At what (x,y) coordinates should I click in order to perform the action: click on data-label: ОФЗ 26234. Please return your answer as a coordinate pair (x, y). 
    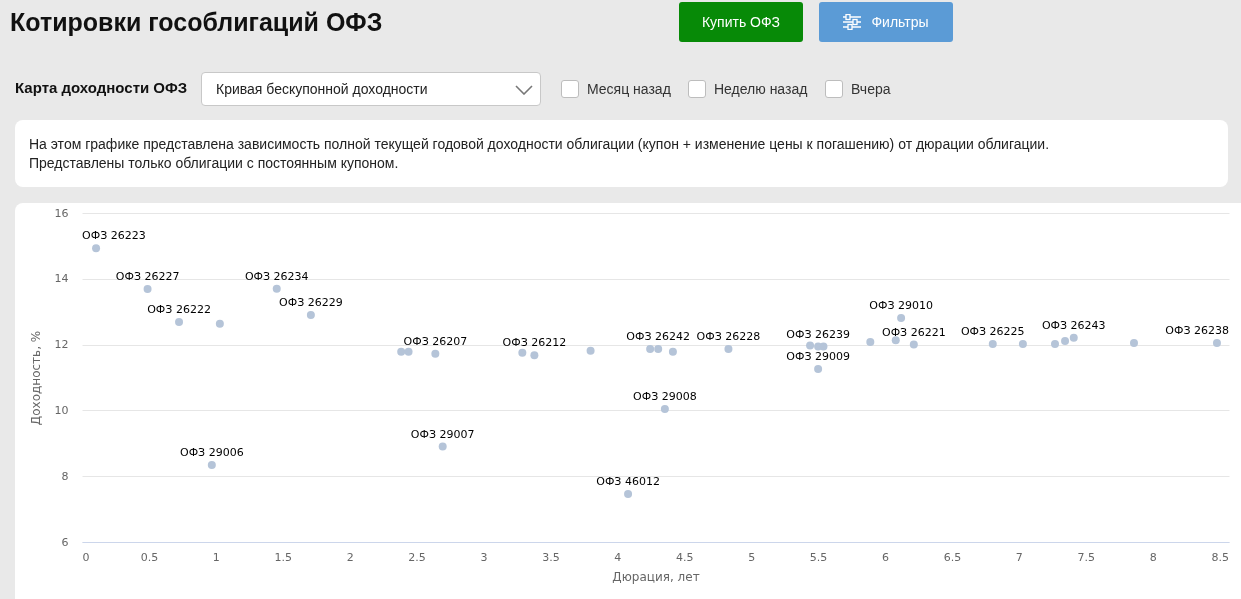
    Looking at the image, I should click on (276, 276).